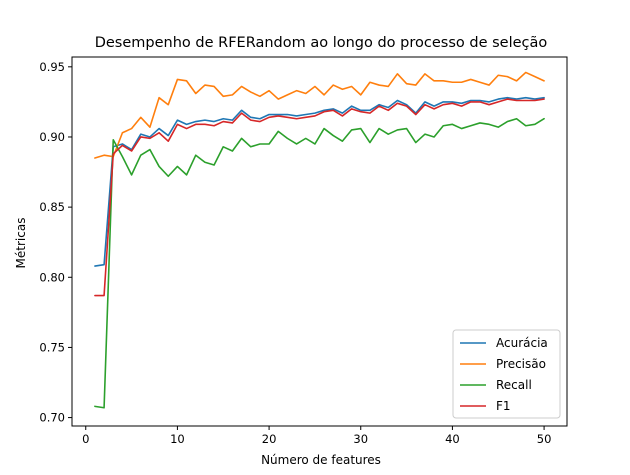  Describe the element at coordinates (319, 115) in the screenshot. I see `series-line-precisao` at that location.